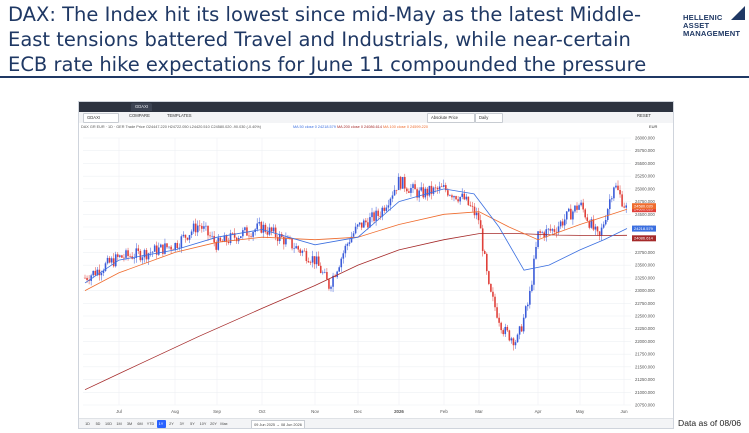 The height and width of the screenshot is (433, 749). I want to click on symbol-search-input: GDAXI, so click(101, 118).